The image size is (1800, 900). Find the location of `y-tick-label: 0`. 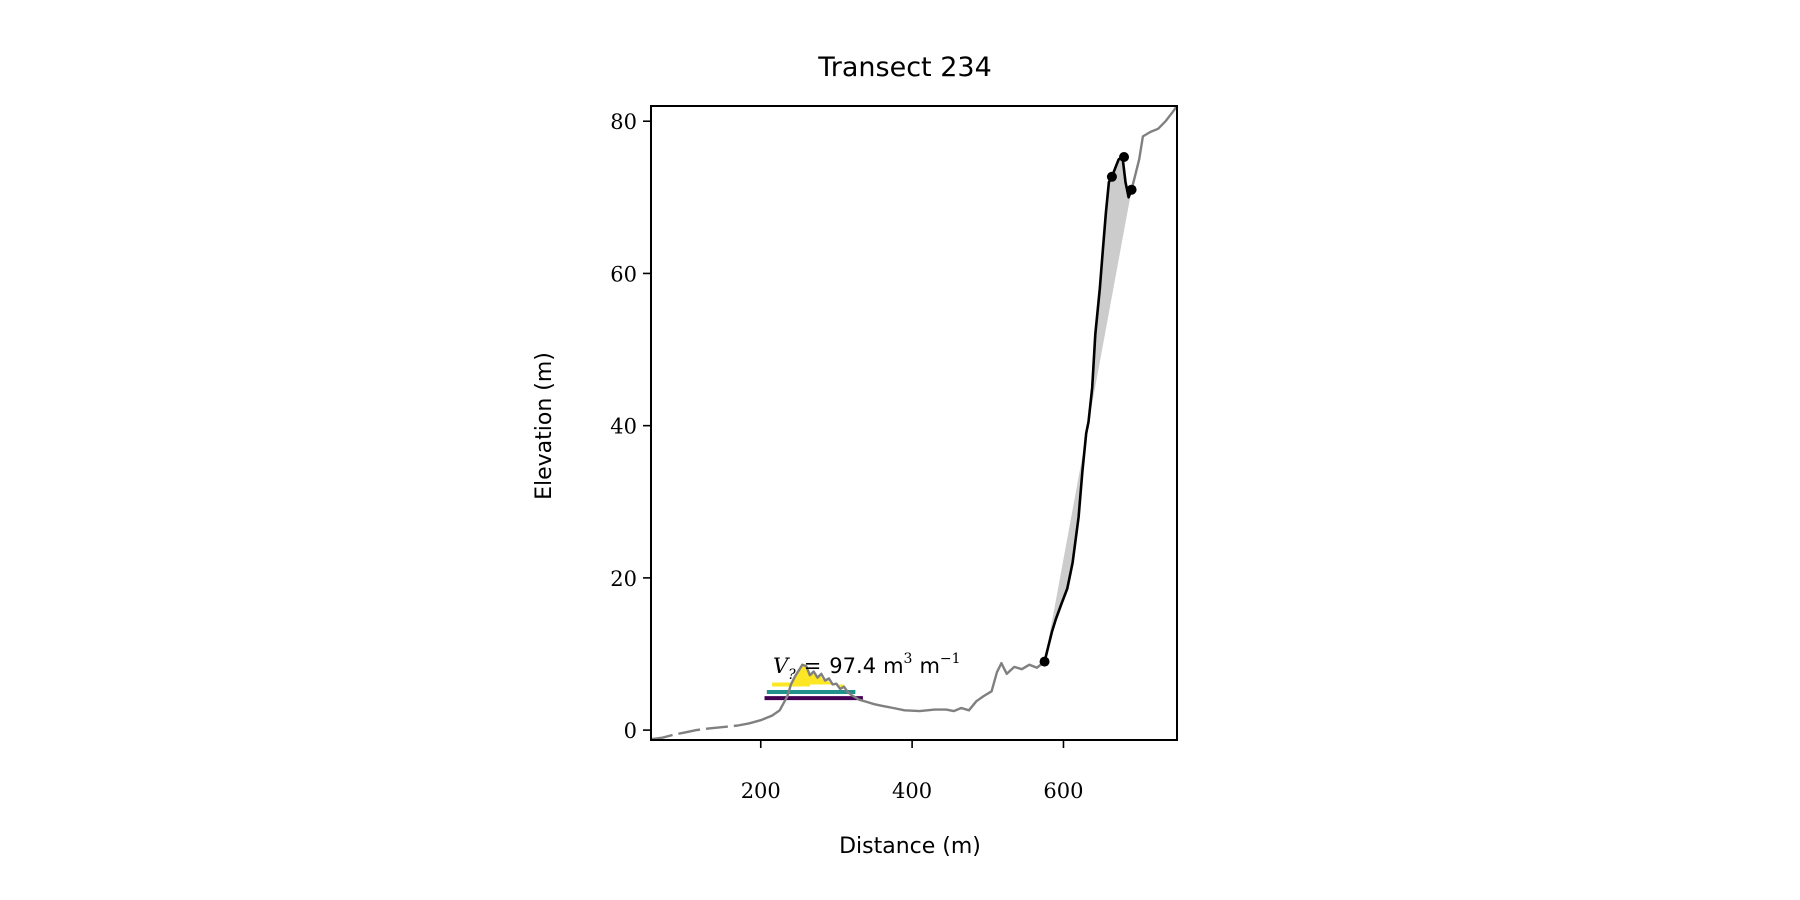

y-tick-label: 0 is located at coordinates (630, 731).